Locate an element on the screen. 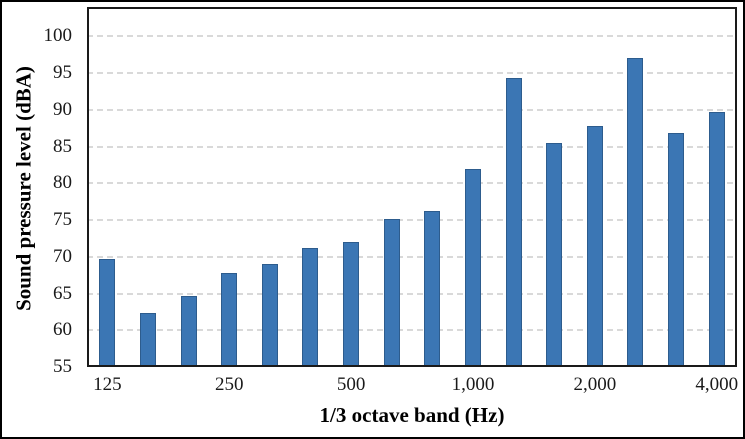  y-tick-label-95: 95 is located at coordinates (62, 73).